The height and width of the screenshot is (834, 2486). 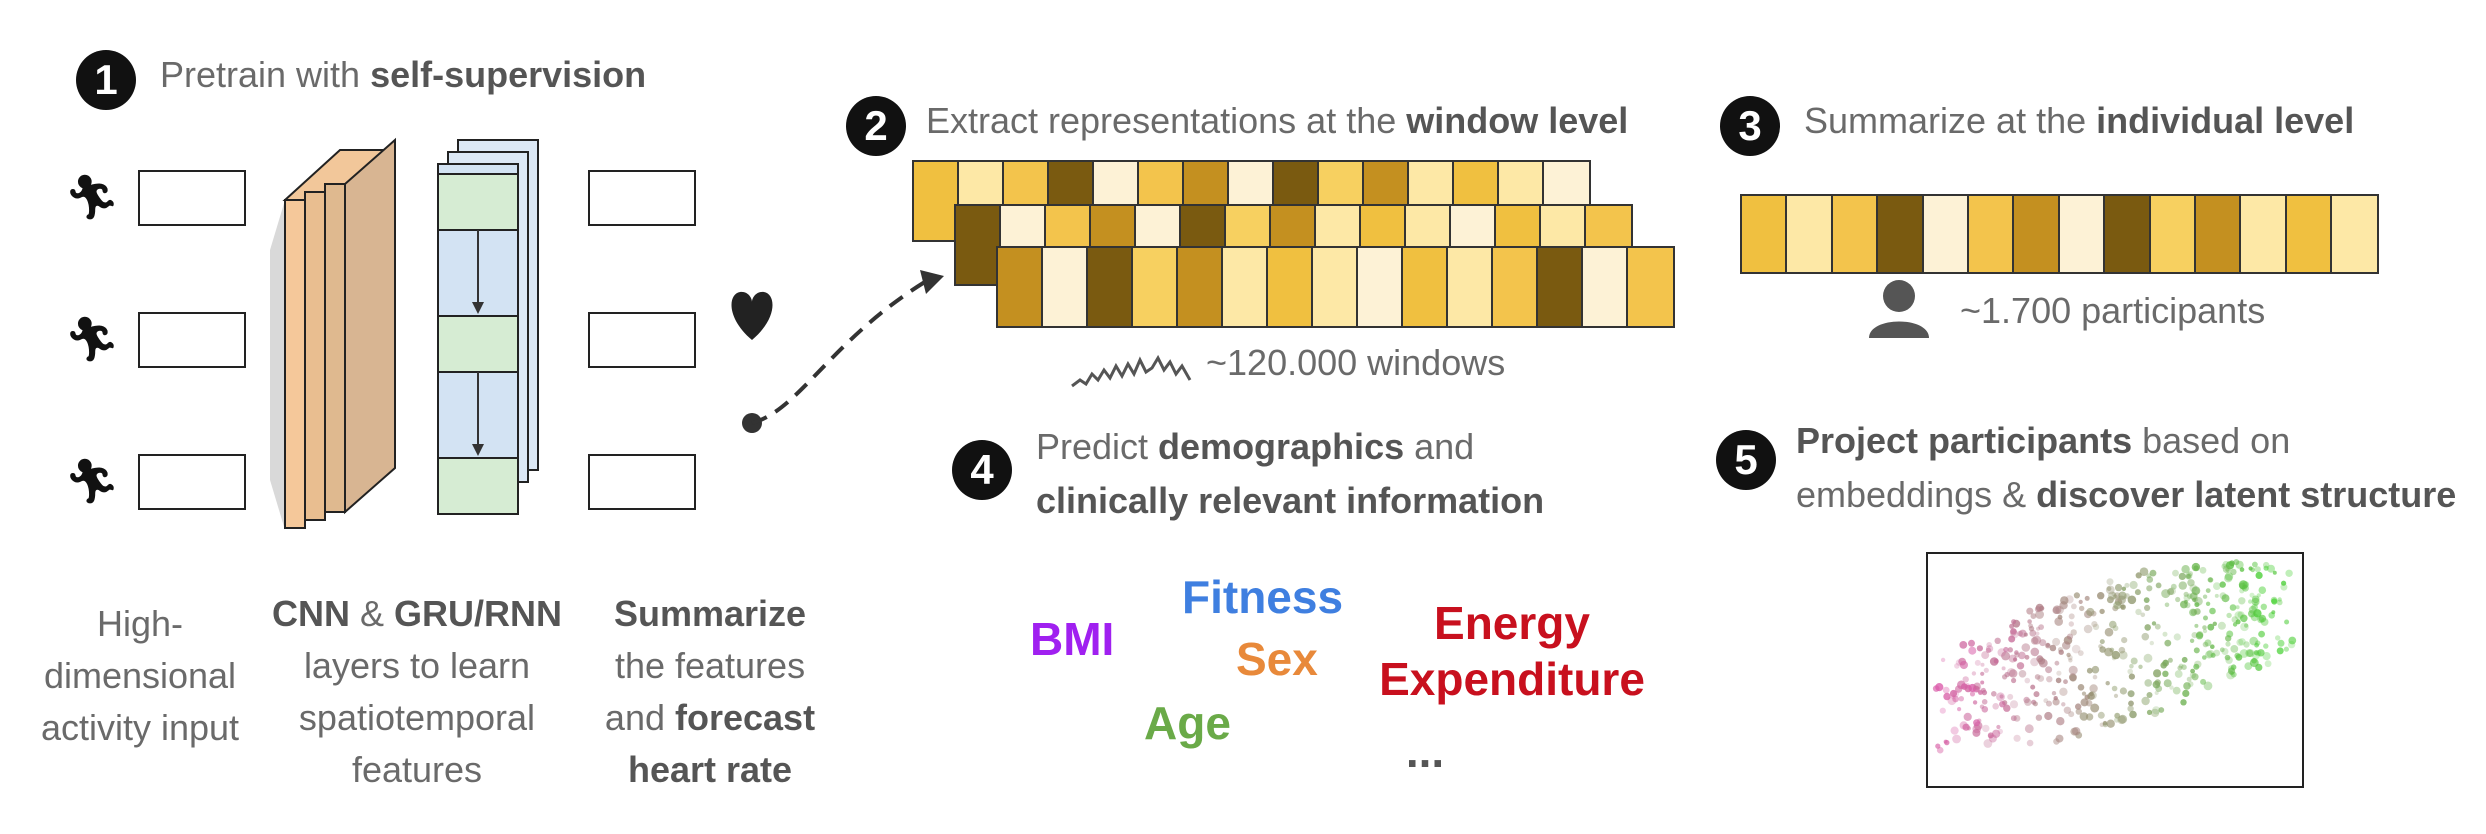 What do you see at coordinates (1750, 126) in the screenshot?
I see `step-3-badge: 3` at bounding box center [1750, 126].